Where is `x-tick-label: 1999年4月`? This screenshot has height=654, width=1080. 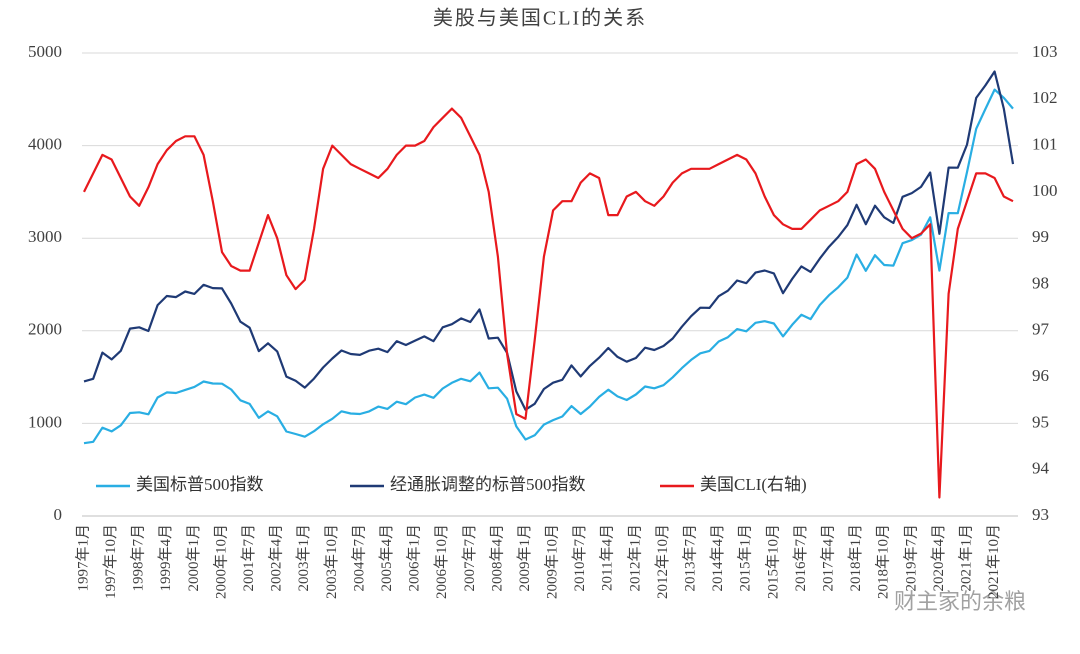 x-tick-label: 1999年4月 is located at coordinates (165, 558).